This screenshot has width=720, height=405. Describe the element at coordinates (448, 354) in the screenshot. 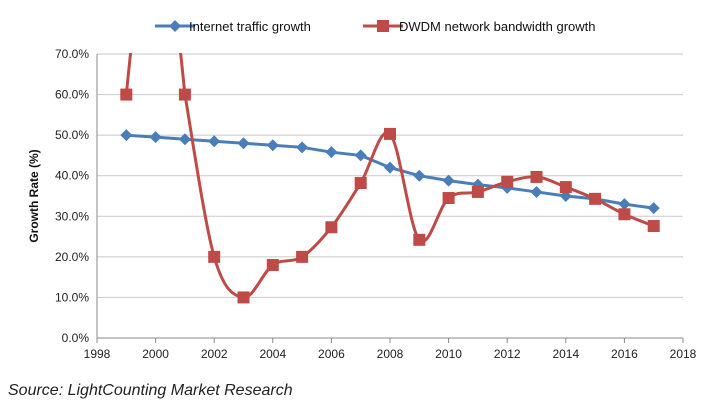

I see `x-tick-label: 2010` at that location.